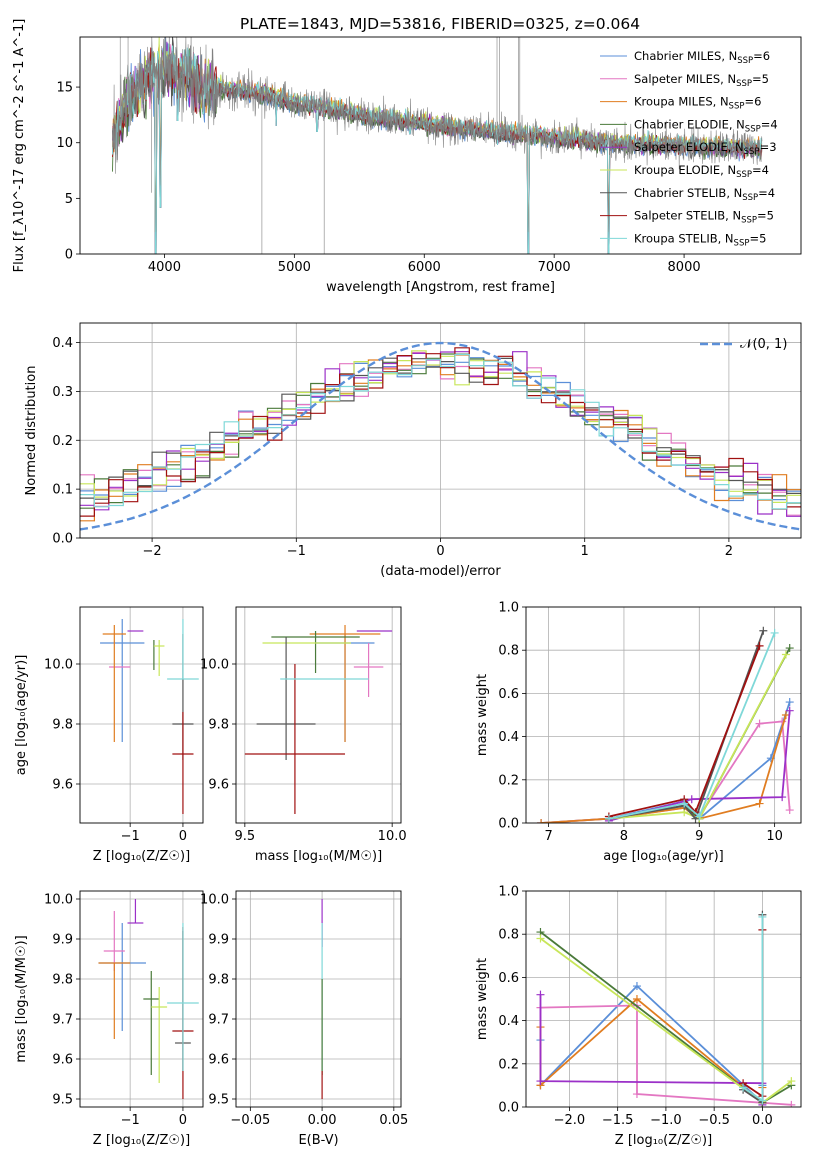  What do you see at coordinates (699, 836) in the screenshot?
I see `x-tick-label: 9` at bounding box center [699, 836].